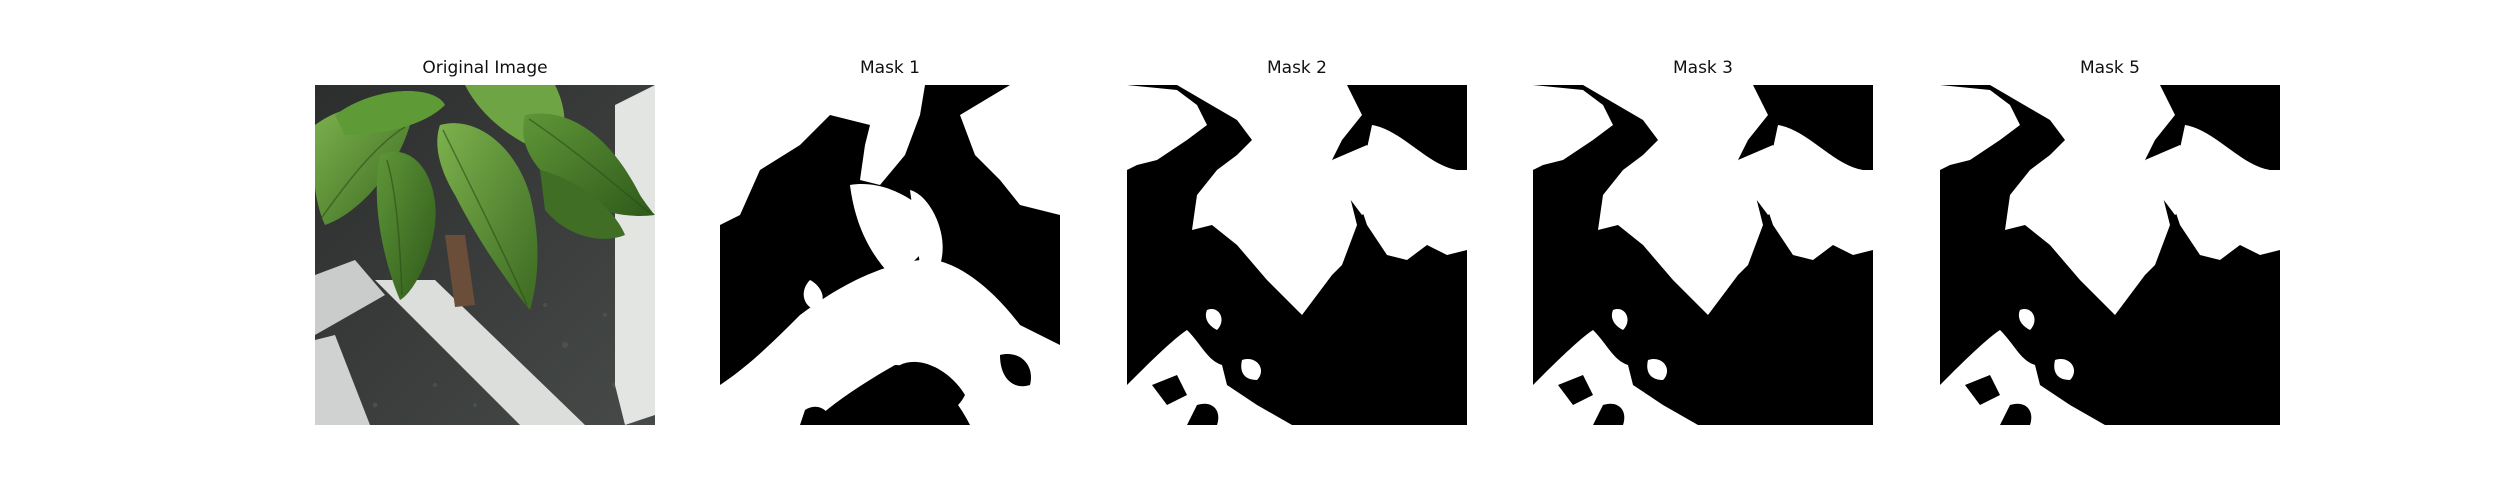 The image size is (2500, 500). What do you see at coordinates (485, 68) in the screenshot?
I see `panel-title: Original Image` at bounding box center [485, 68].